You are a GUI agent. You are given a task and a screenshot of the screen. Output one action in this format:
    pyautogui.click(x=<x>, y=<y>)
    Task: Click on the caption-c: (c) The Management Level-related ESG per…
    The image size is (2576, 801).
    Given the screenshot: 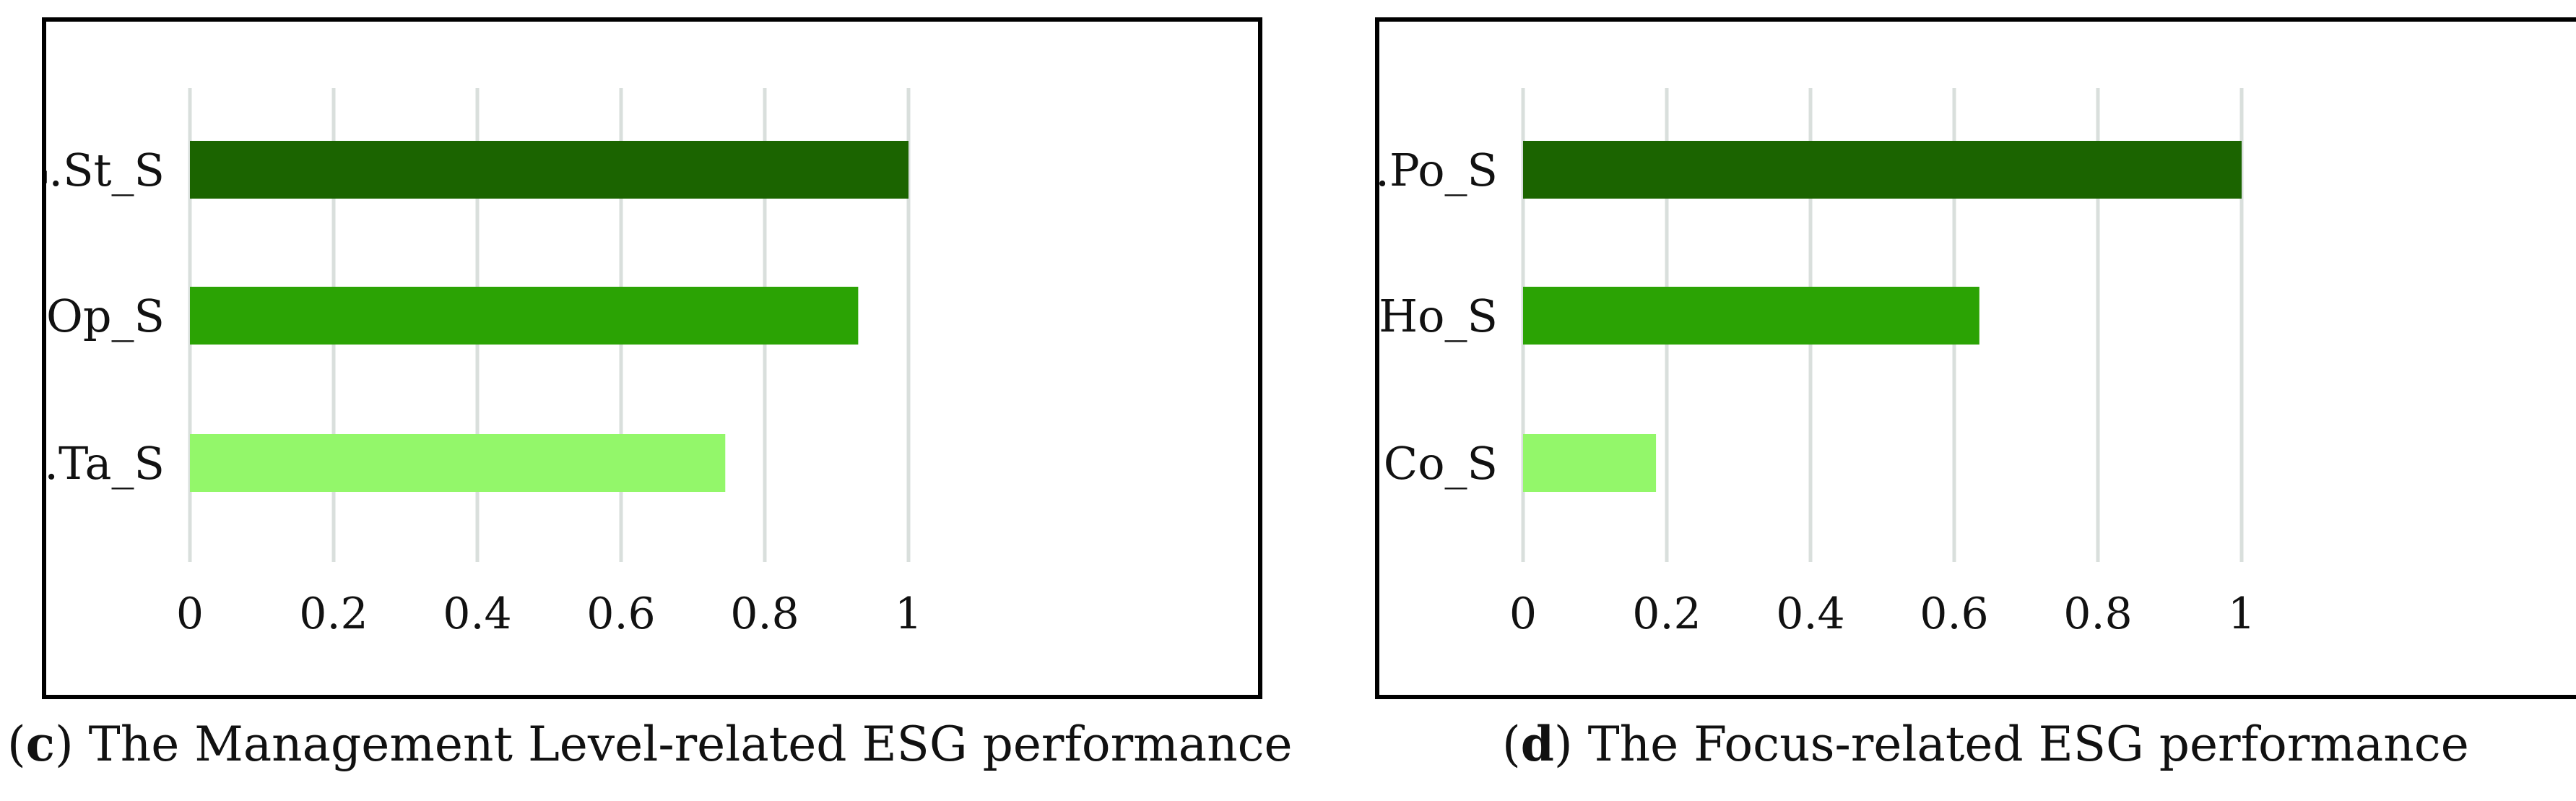 What is the action you would take?
    pyautogui.click(x=650, y=744)
    